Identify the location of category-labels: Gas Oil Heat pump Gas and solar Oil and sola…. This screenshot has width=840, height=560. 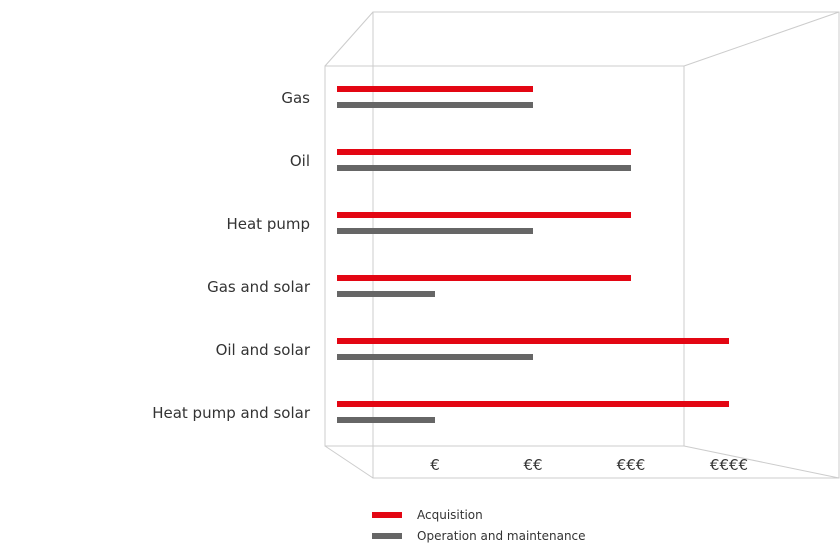
(231, 255).